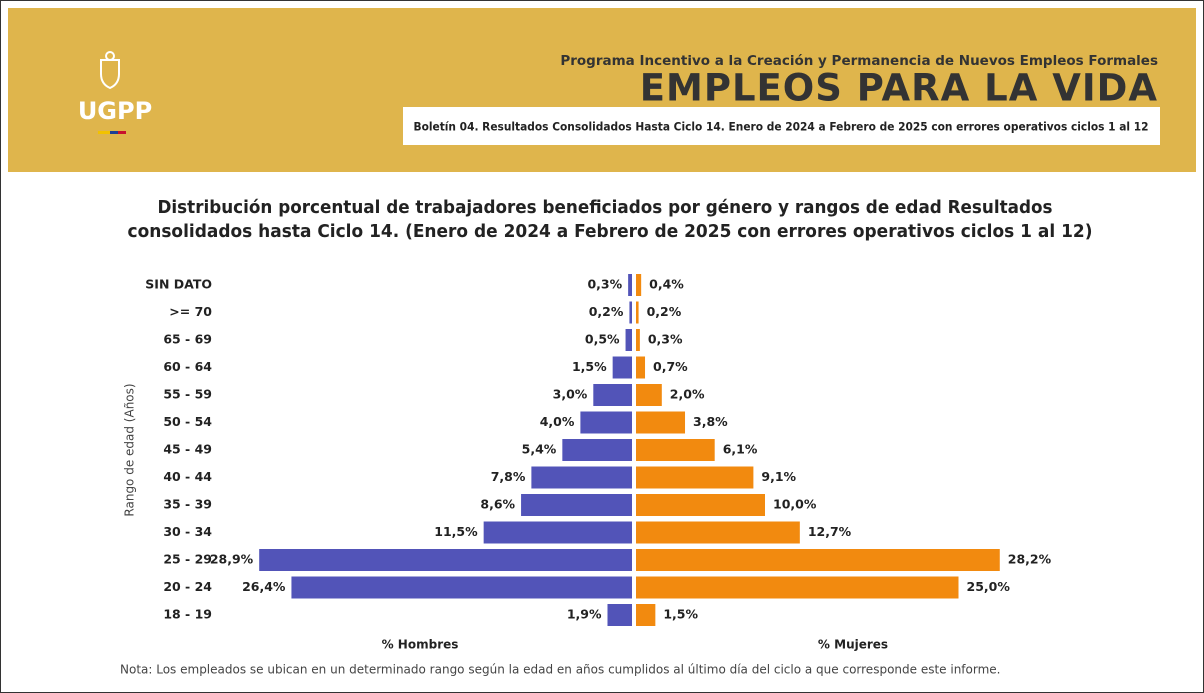  I want to click on category-label: 30 - 34, so click(187, 531).